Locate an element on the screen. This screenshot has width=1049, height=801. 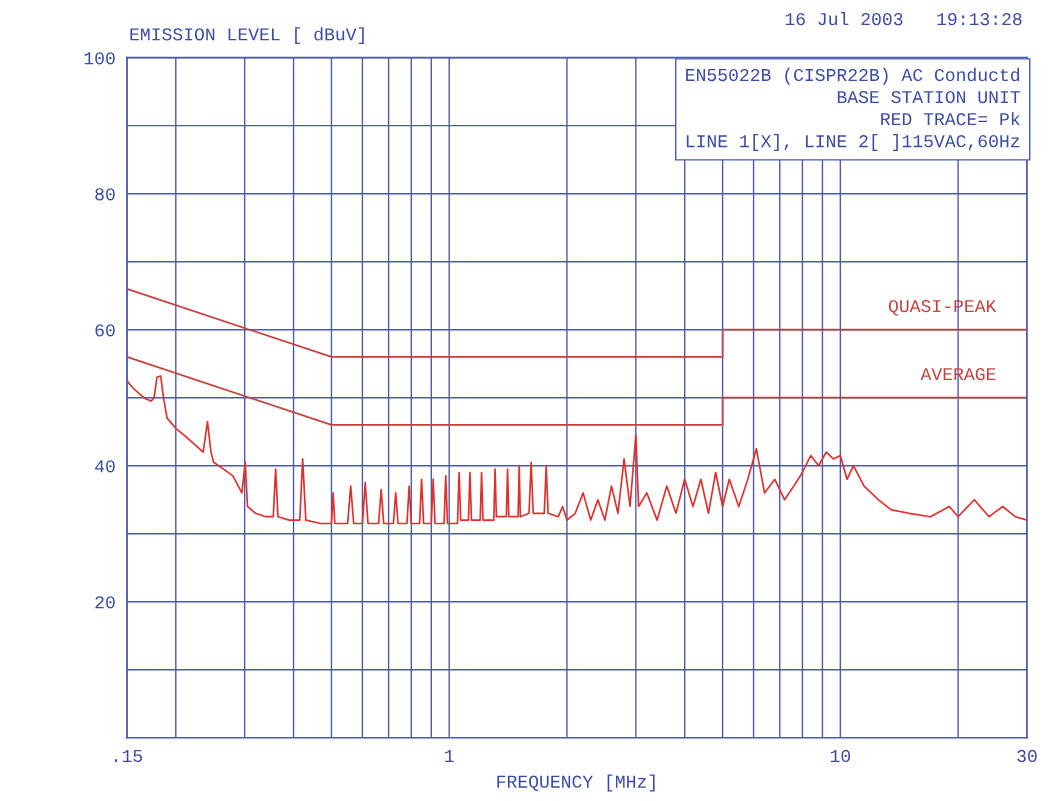
annotation: EN55022B (CISPR22B) AC Conductd BASE STATION UNIT RED TRACE= Pk LINE 1[X], LINE 2[ ]115VAC,60Hz is located at coordinates (853, 109).